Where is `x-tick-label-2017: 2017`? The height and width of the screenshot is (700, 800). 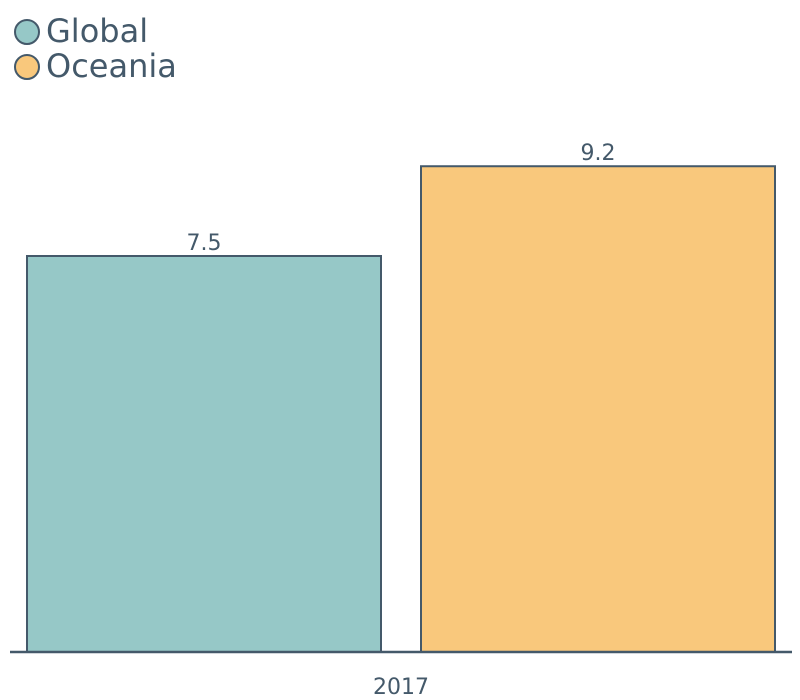
x-tick-label-2017: 2017 is located at coordinates (401, 687).